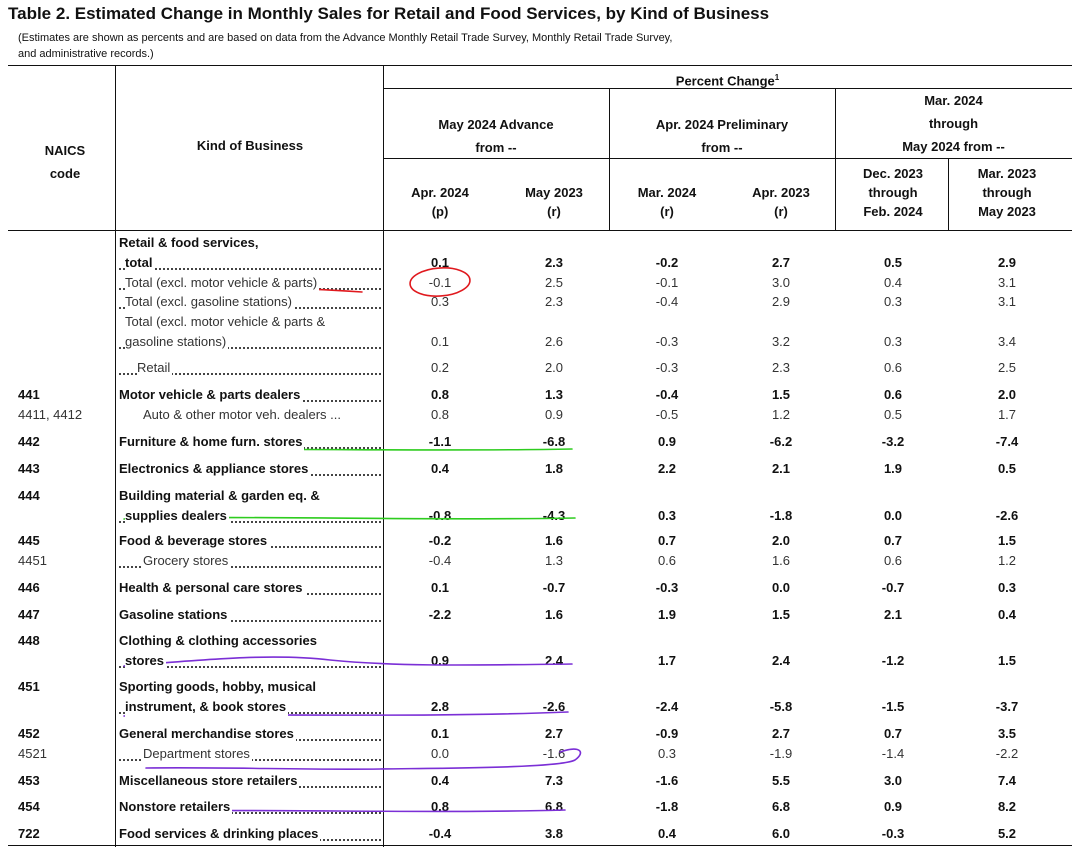  Describe the element at coordinates (540, 368) in the screenshot. I see `table-row: Retail 0.2 2.0 -0.3 2.3 0.6 2.5` at that location.